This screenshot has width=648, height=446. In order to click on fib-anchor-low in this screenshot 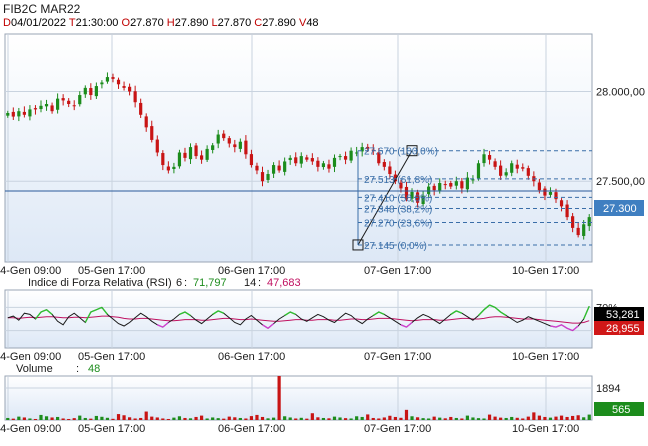, I will do `click(358, 245)`.